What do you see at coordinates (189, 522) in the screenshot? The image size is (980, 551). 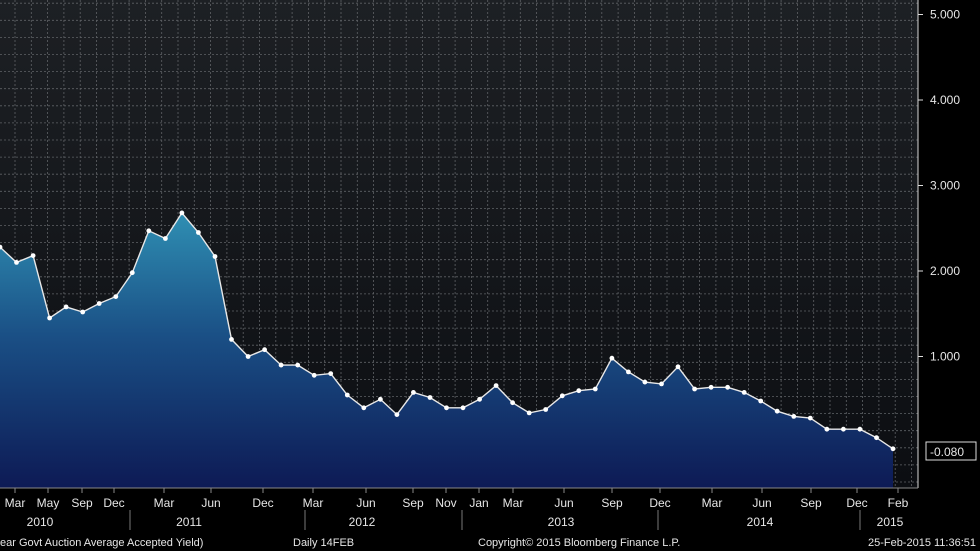 I see `x-year-label: 2011` at bounding box center [189, 522].